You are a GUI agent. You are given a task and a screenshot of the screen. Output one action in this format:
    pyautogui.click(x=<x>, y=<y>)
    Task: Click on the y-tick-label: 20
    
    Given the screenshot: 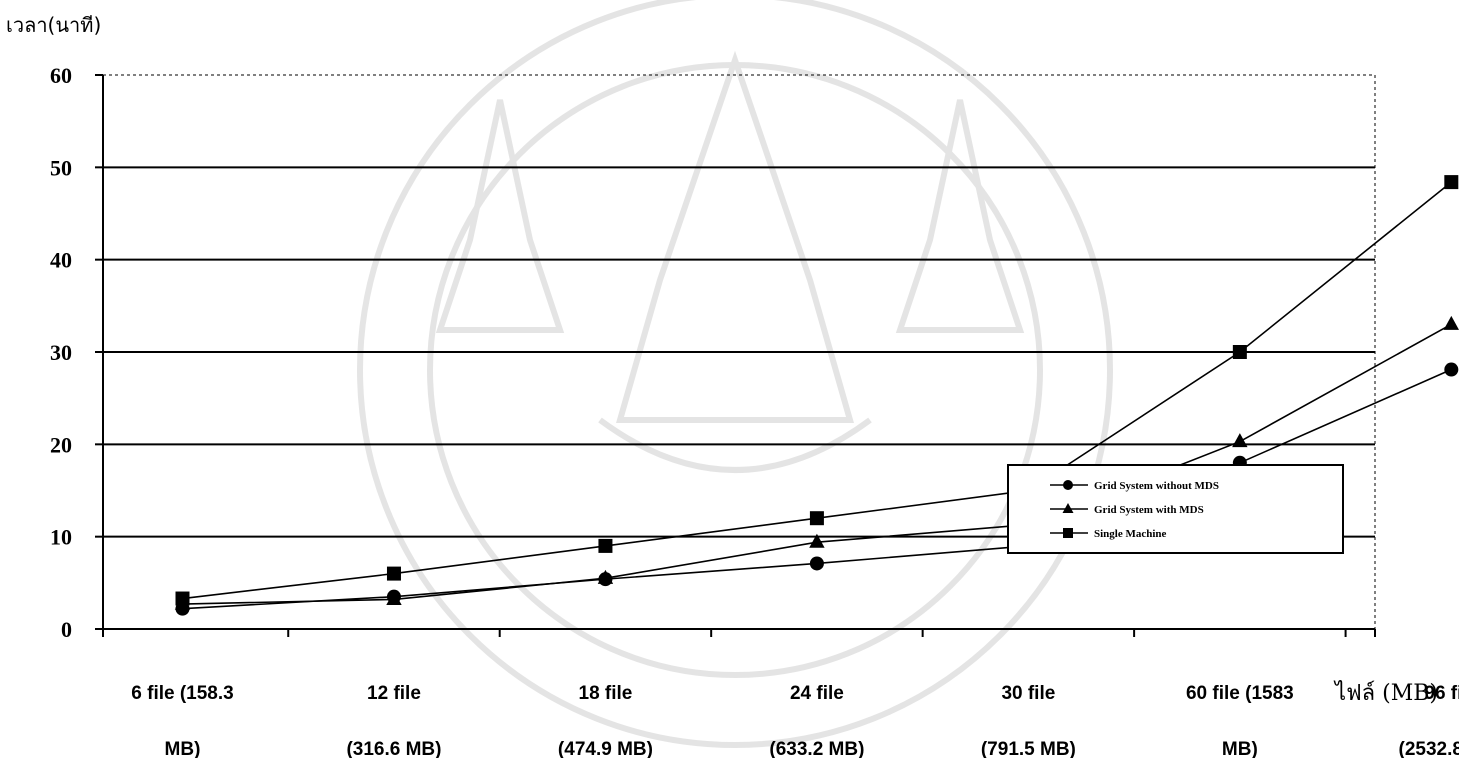 What is the action you would take?
    pyautogui.click(x=61, y=444)
    